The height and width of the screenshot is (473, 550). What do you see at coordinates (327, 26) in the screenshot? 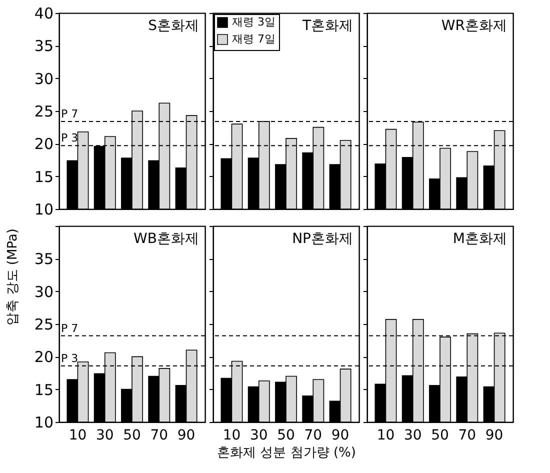
I see `chart-title: T혼화제` at bounding box center [327, 26].